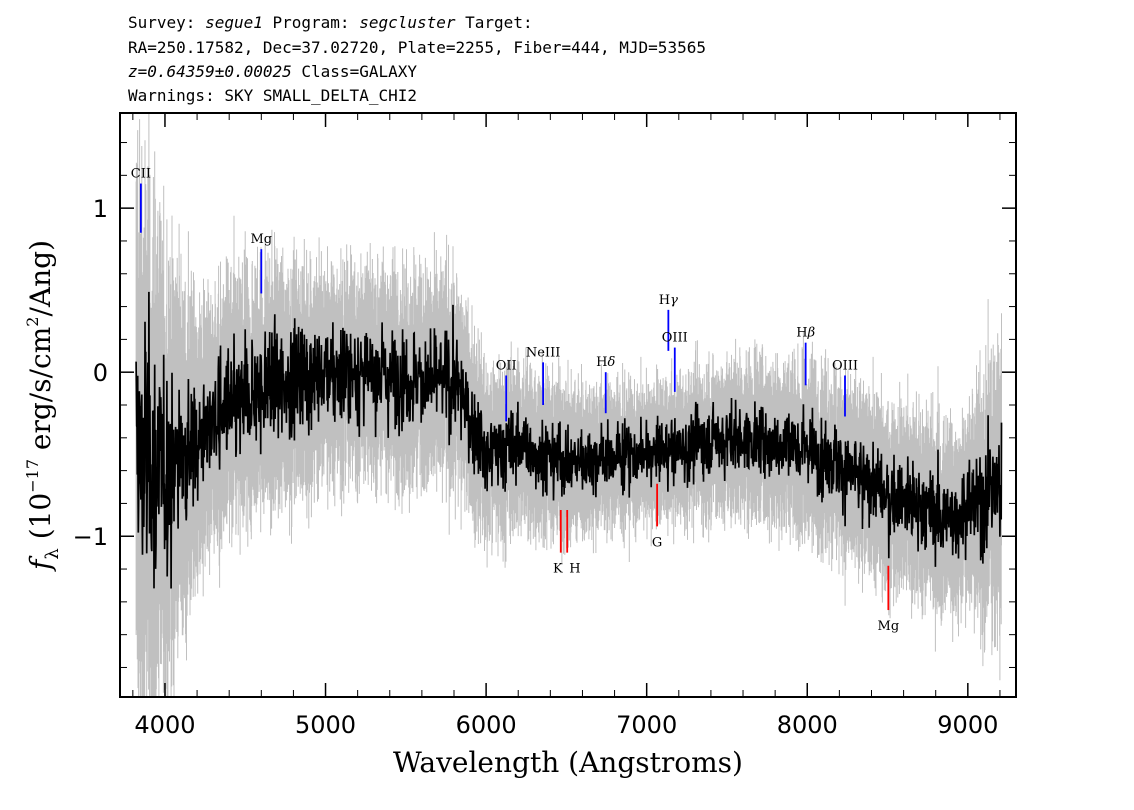 The height and width of the screenshot is (810, 1134). I want to click on target-label: Target:, so click(494, 22).